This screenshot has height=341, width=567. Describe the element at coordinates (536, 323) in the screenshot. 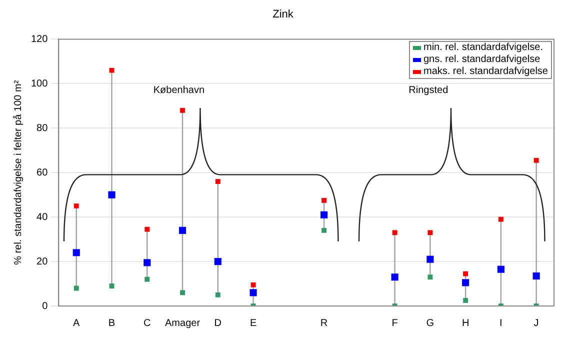

I see `x-tick-label: J` at that location.